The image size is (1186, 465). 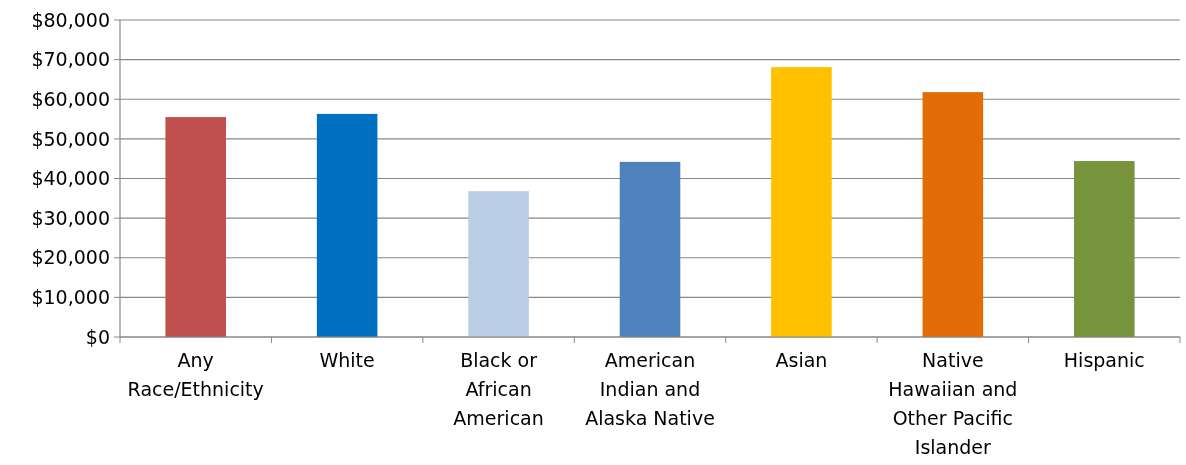 I want to click on y-tick-label: $30,000, so click(x=70, y=217).